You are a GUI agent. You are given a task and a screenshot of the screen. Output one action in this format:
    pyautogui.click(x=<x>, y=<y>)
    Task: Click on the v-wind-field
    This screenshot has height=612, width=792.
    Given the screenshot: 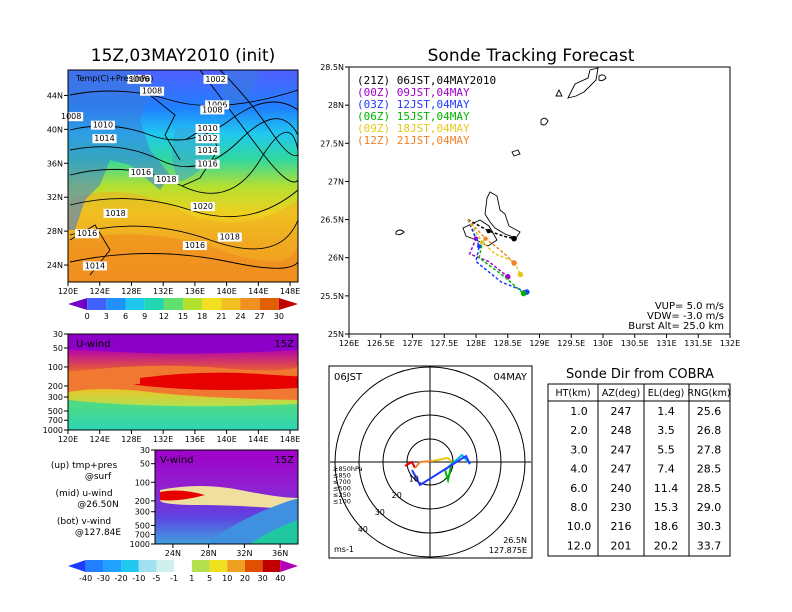 What is the action you would take?
    pyautogui.click(x=226, y=497)
    